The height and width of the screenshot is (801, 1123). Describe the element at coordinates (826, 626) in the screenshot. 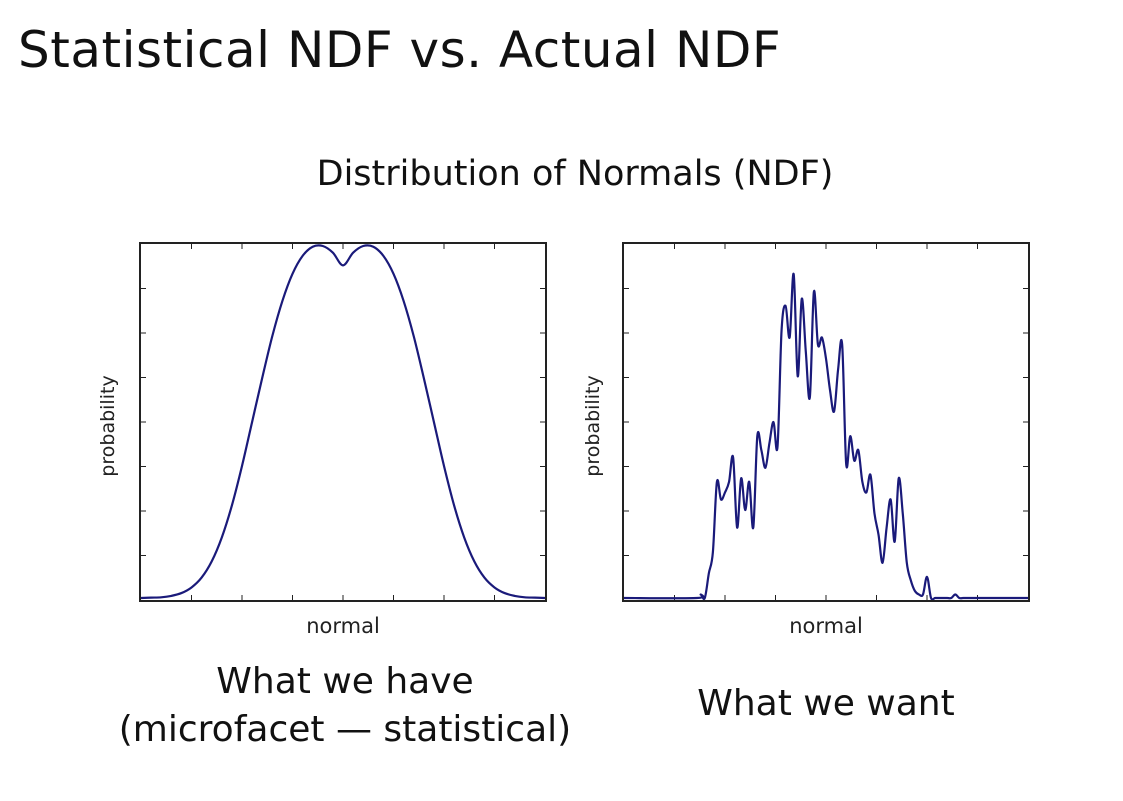

I see `x-axis-label-actual: normal` at that location.